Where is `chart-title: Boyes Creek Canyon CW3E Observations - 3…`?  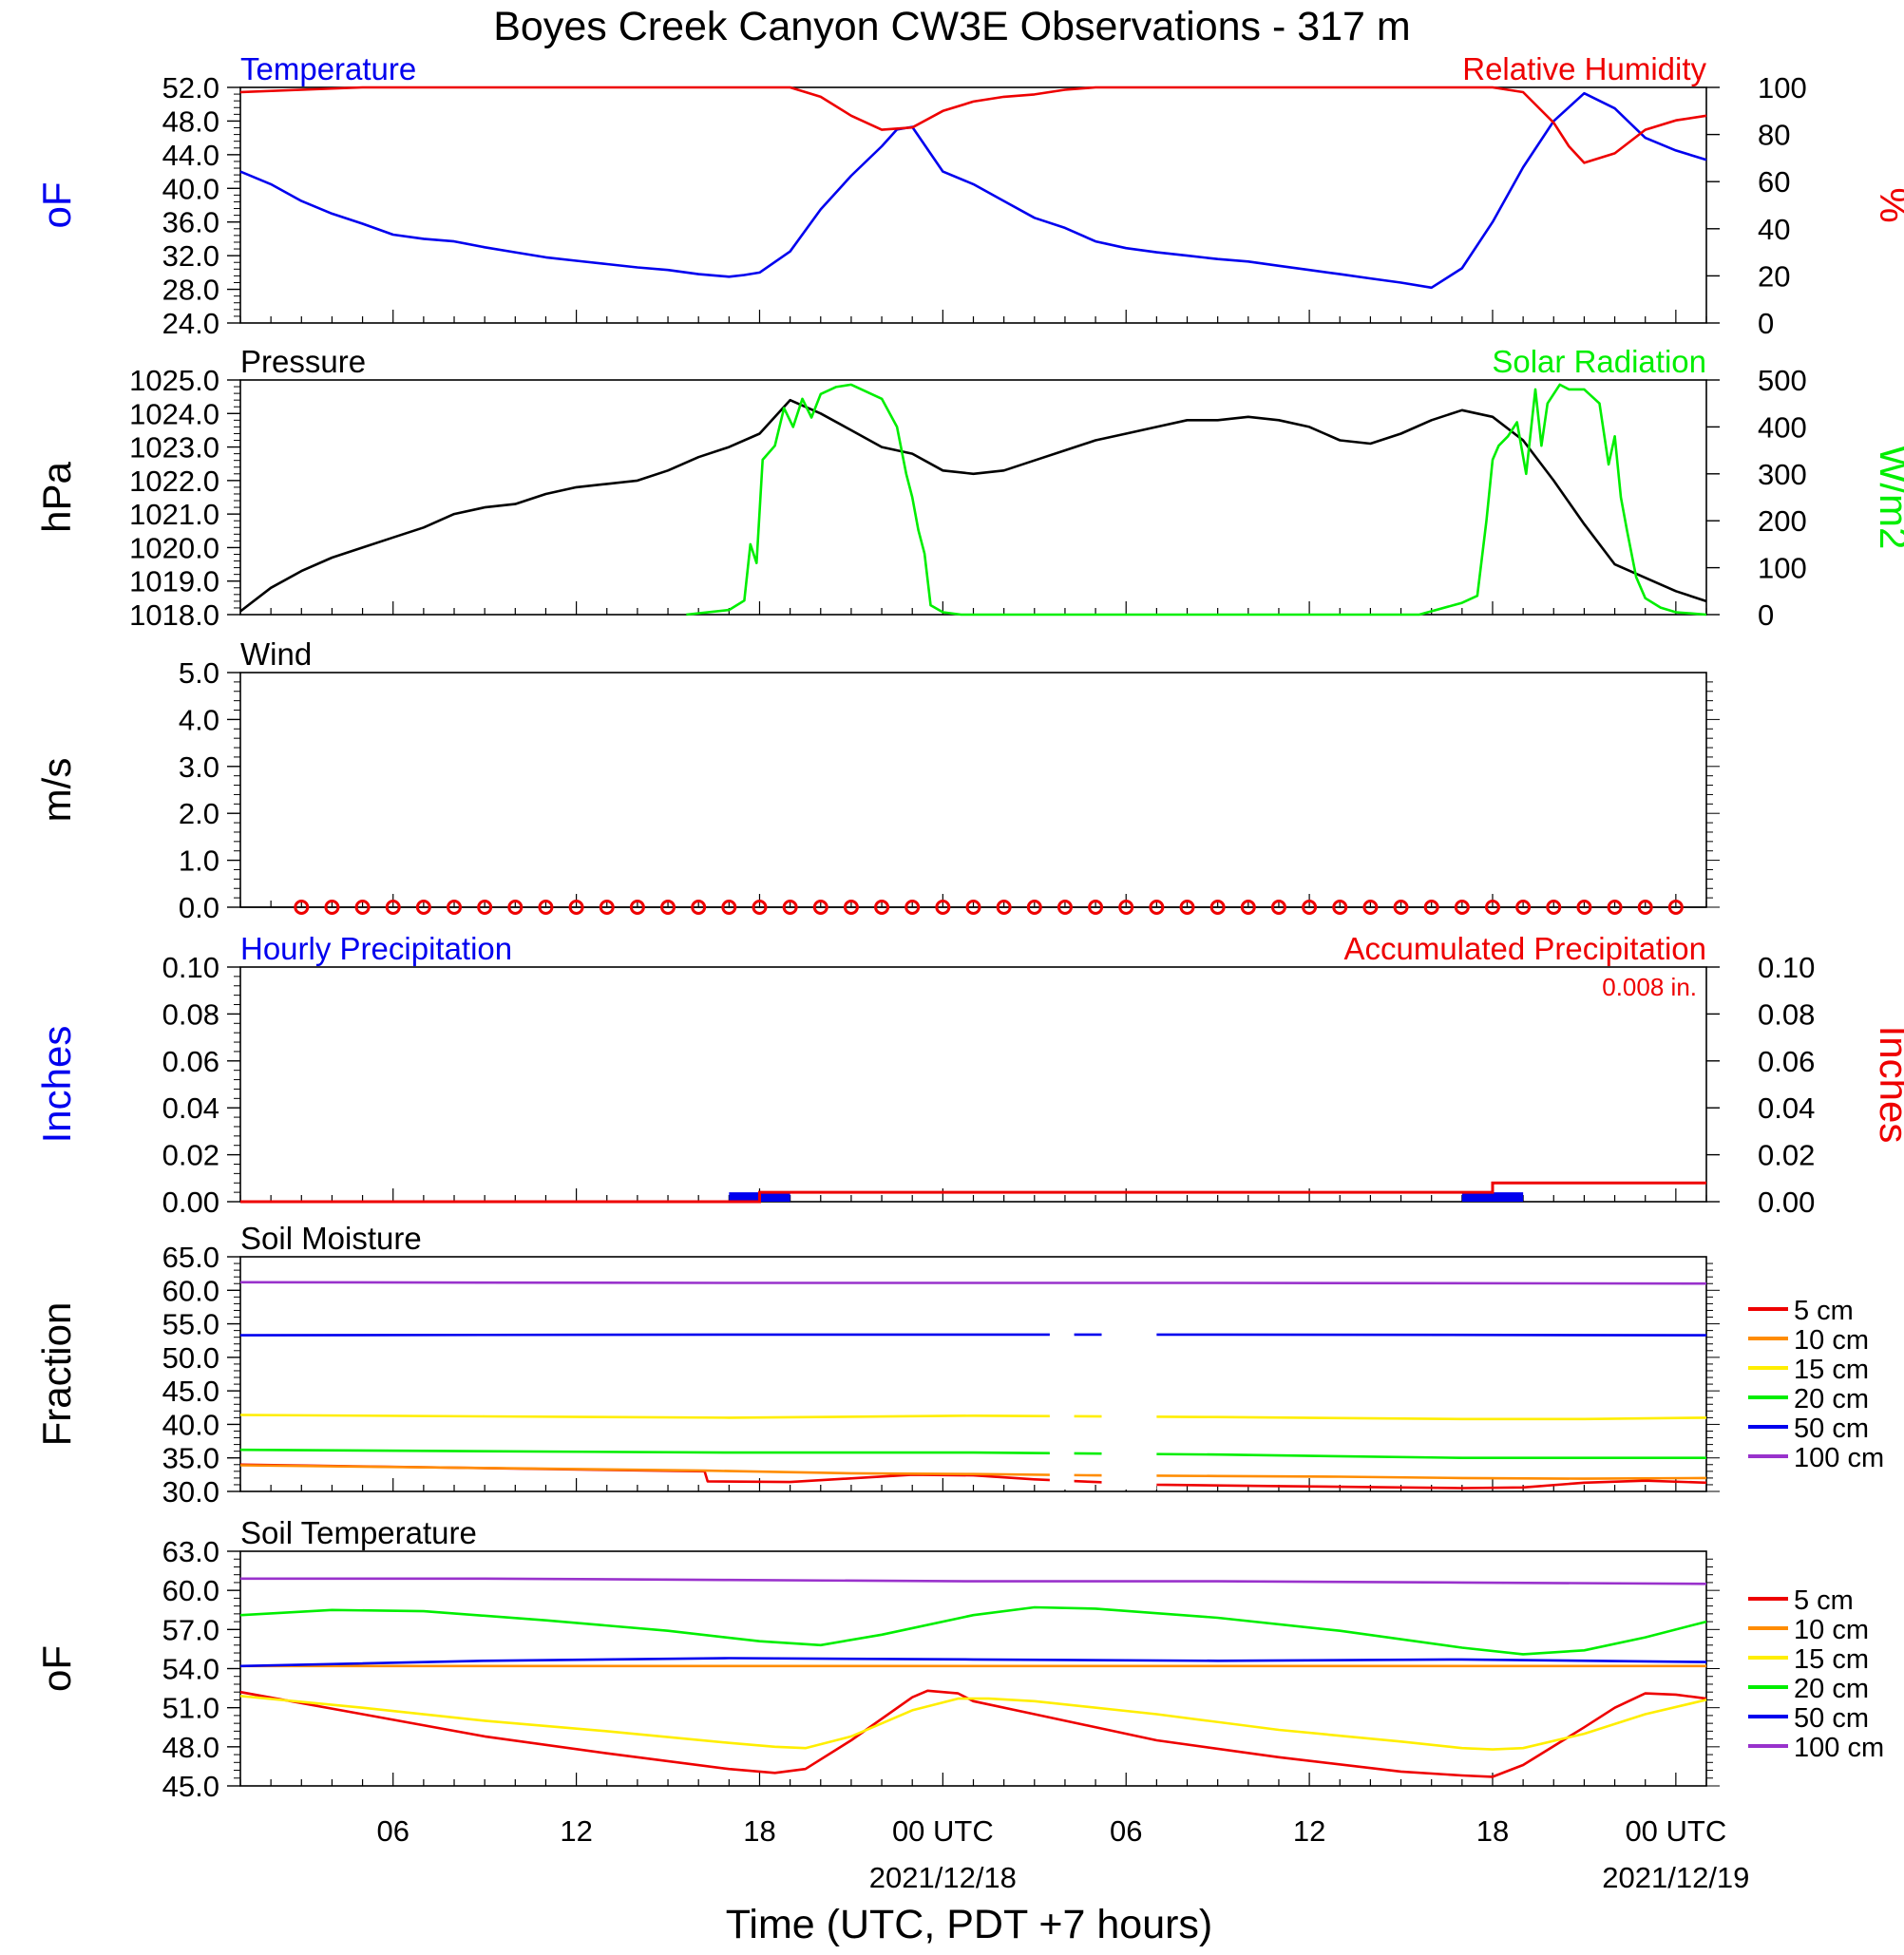 chart-title: Boyes Creek Canyon CW3E Observations - 3… is located at coordinates (952, 26).